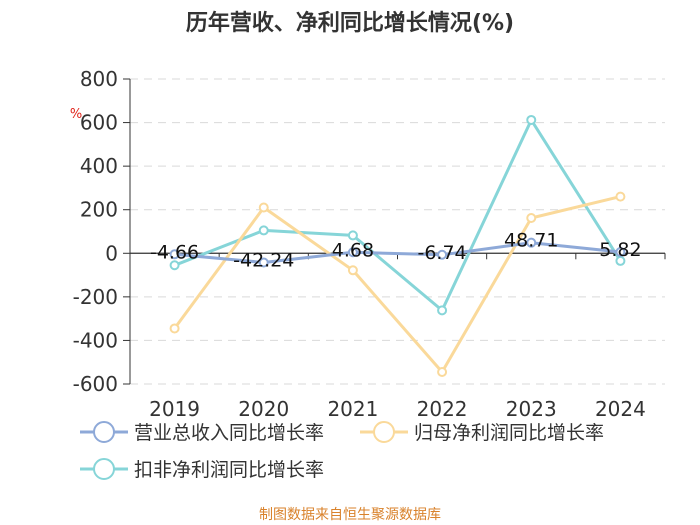 This screenshot has width=700, height=525. I want to click on x-tick-label: 2023, so click(531, 409).